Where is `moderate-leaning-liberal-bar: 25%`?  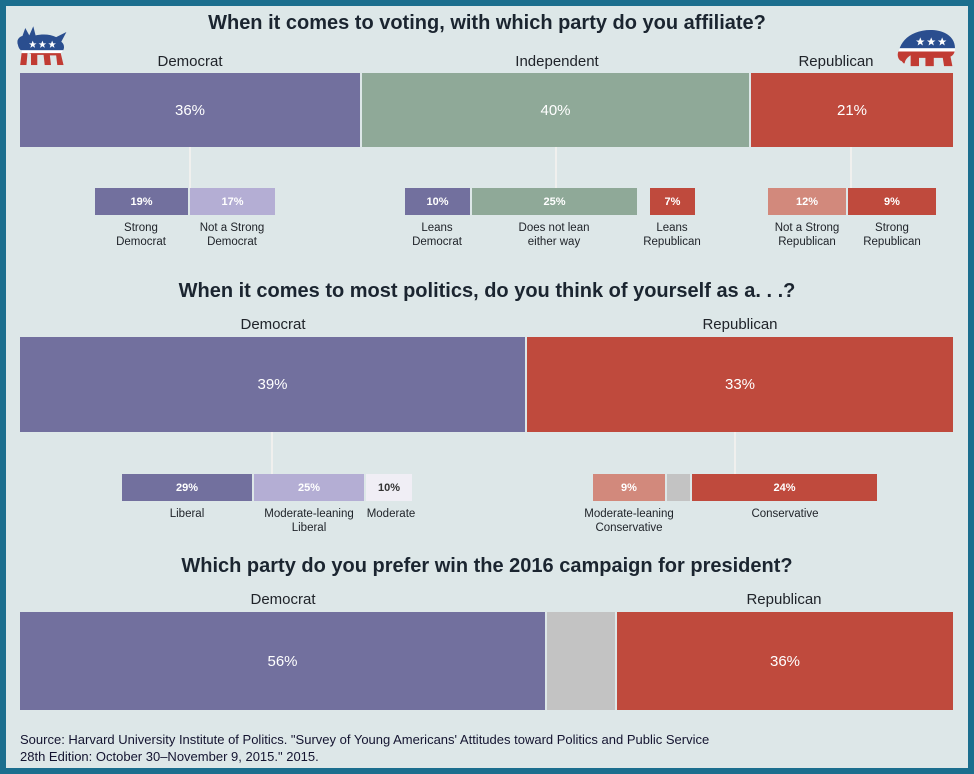 moderate-leaning-liberal-bar: 25% is located at coordinates (309, 487).